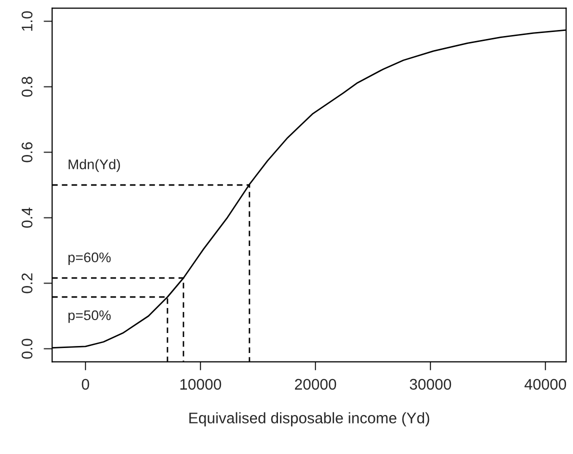 This screenshot has width=573, height=454. What do you see at coordinates (86, 384) in the screenshot?
I see `x-tick-label: 0` at bounding box center [86, 384].